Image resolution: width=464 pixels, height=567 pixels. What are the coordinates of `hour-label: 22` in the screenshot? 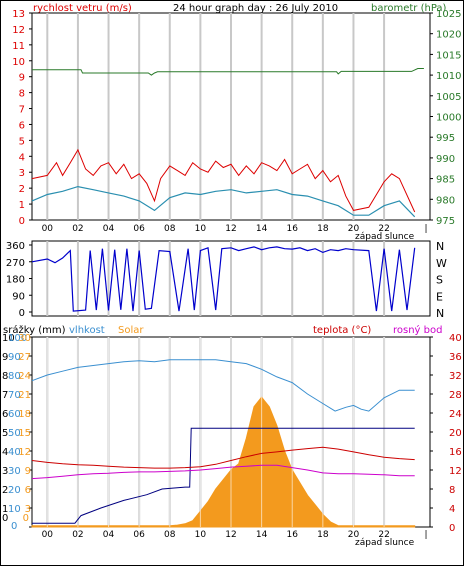 It's located at (383, 229).